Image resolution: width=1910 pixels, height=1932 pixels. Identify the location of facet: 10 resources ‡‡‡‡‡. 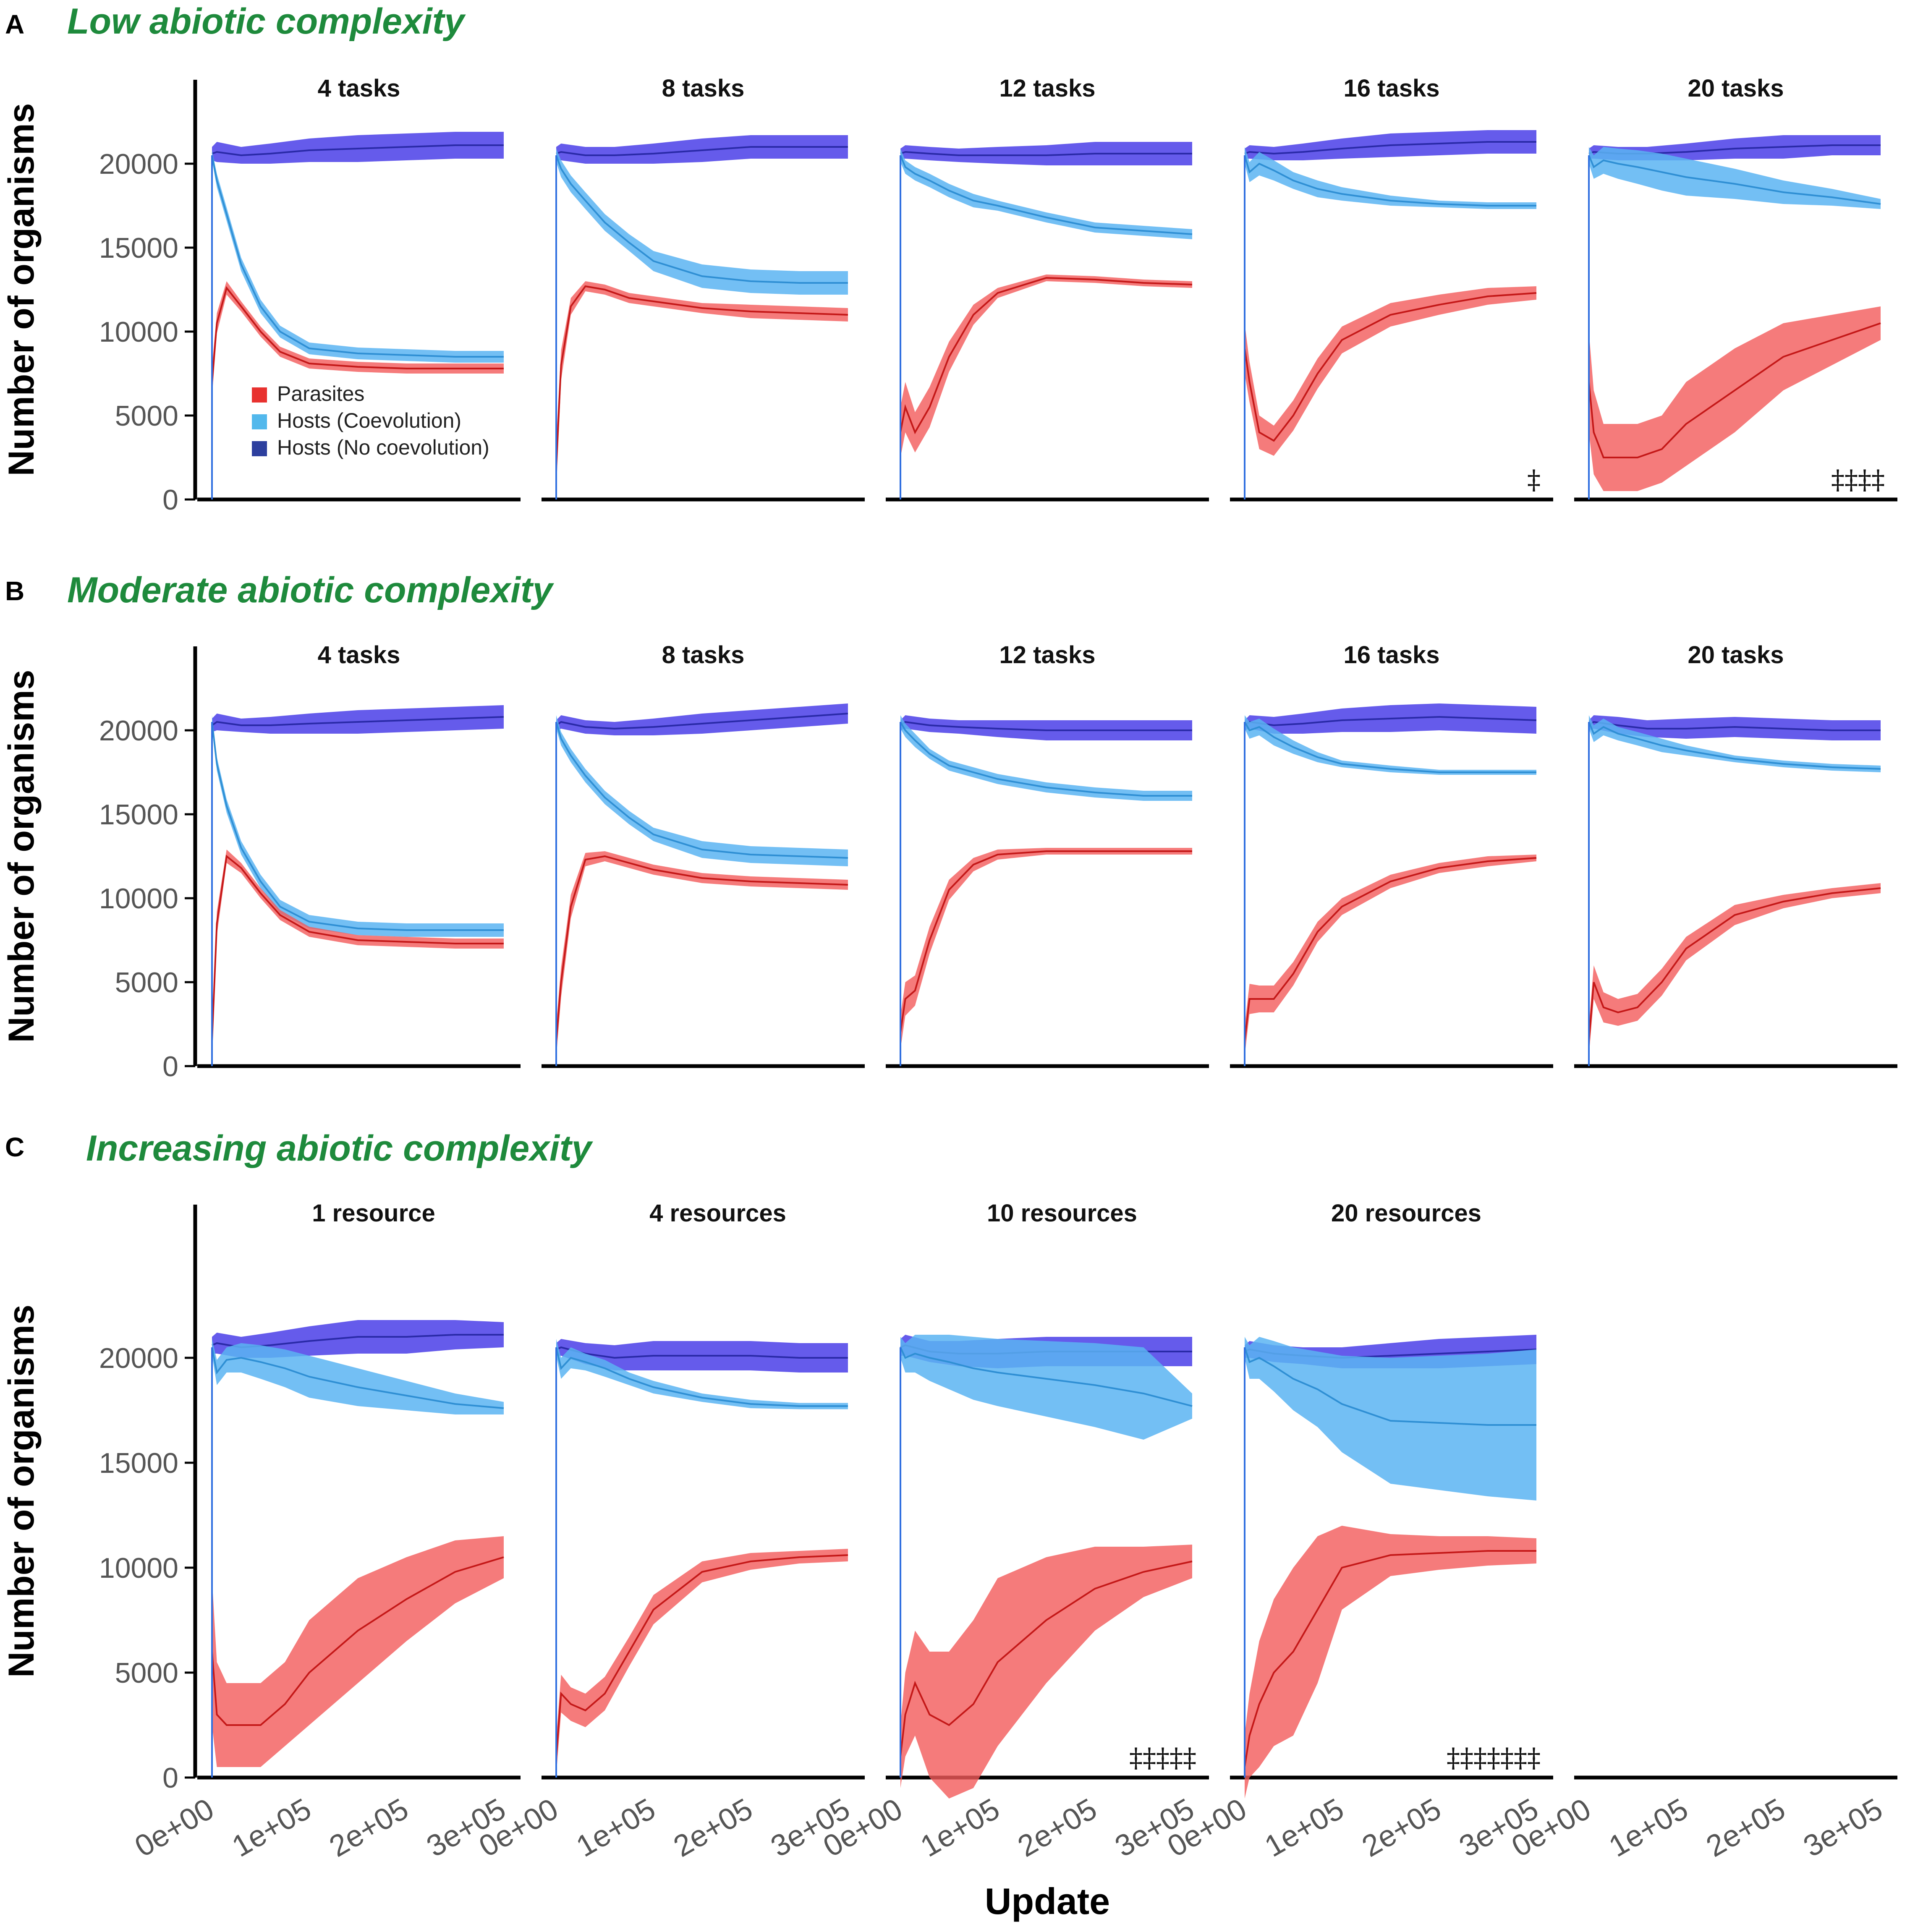
(1048, 1499).